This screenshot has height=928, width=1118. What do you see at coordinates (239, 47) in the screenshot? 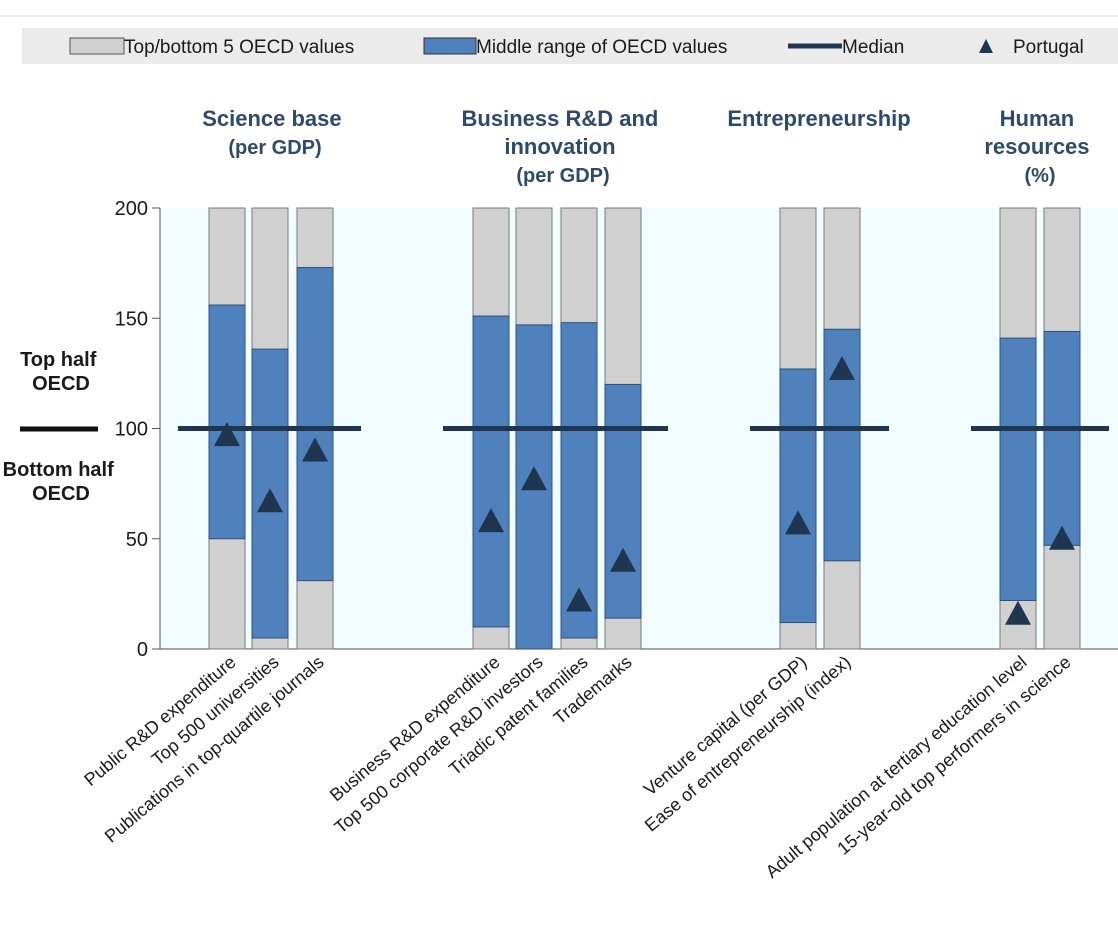
I see `legend-label-top-bottom: Top/bottom 5 OECD values` at bounding box center [239, 47].